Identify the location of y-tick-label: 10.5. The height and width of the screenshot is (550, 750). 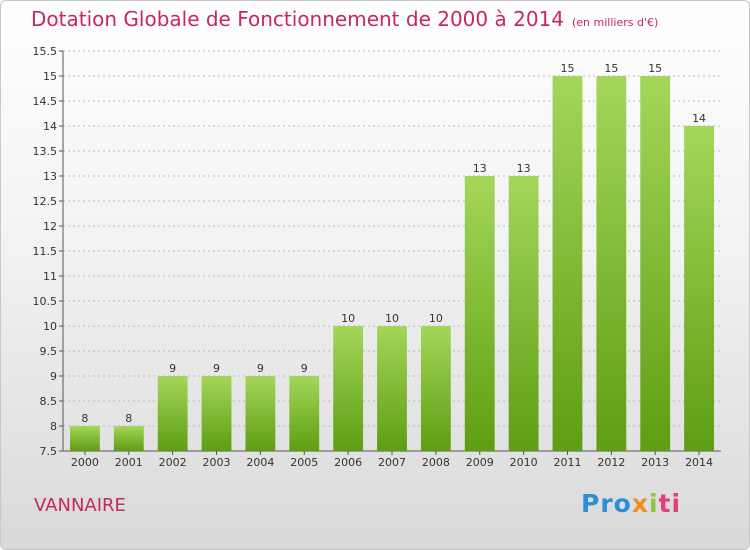
(45, 301).